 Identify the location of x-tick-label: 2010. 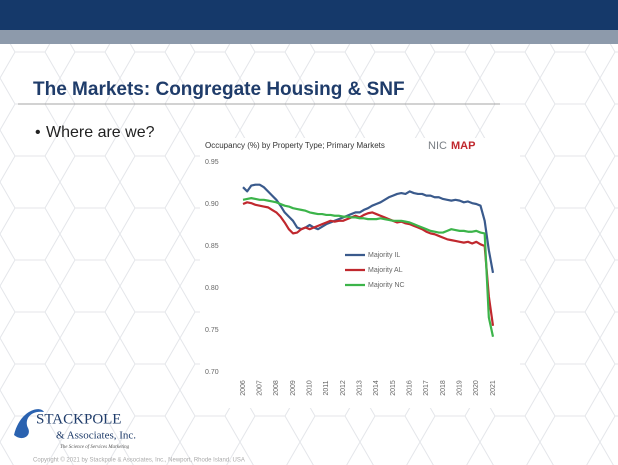
(310, 388).